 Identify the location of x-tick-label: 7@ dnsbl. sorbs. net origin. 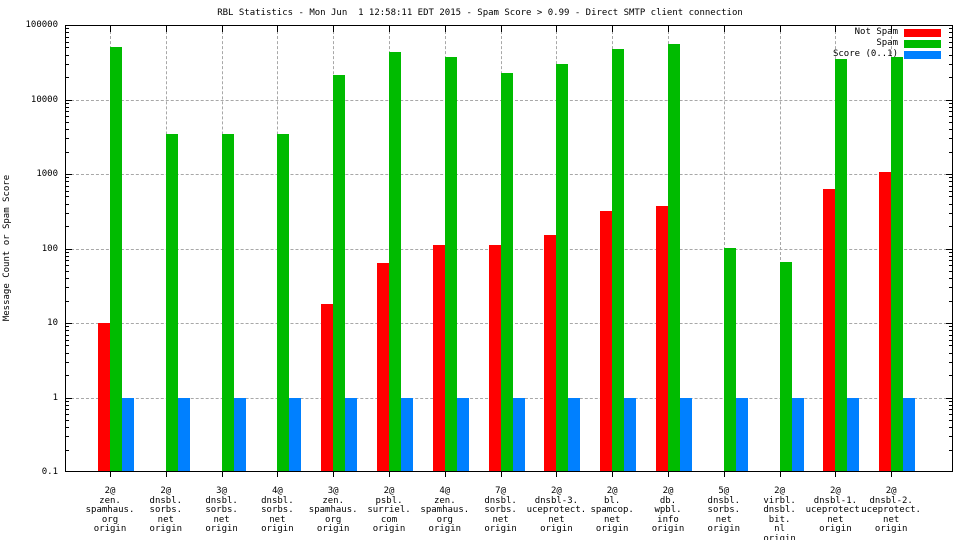
(501, 510).